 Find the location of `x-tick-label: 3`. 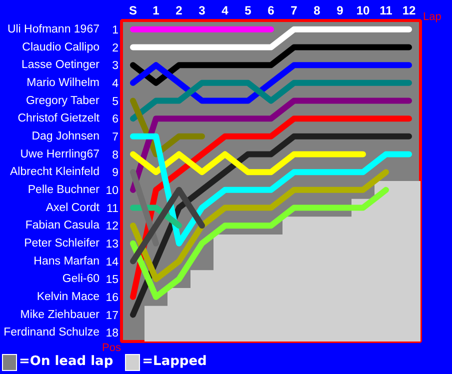

x-tick-label: 3 is located at coordinates (202, 11).